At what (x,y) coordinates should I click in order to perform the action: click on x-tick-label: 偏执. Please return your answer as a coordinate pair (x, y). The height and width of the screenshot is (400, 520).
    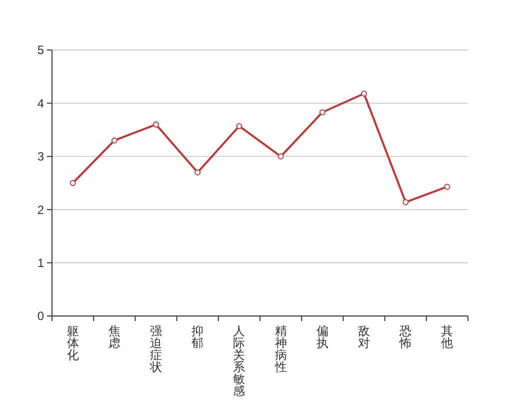
    Looking at the image, I should click on (322, 337).